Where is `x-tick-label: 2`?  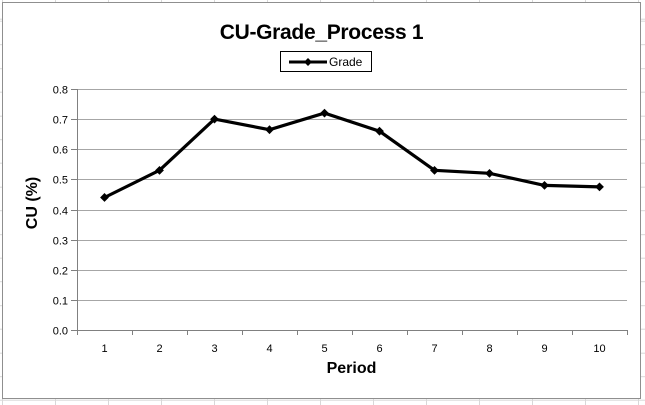 x-tick-label: 2 is located at coordinates (159, 349).